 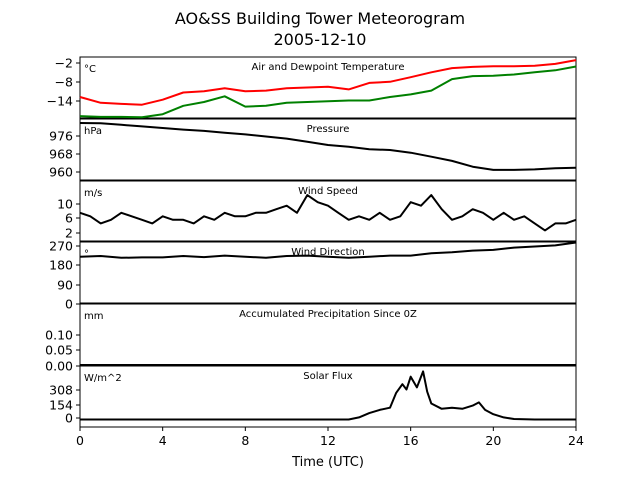 I want to click on panel-1: −2 −8 −14 °C Air and Dewpoint Temperature, so click(x=312, y=87).